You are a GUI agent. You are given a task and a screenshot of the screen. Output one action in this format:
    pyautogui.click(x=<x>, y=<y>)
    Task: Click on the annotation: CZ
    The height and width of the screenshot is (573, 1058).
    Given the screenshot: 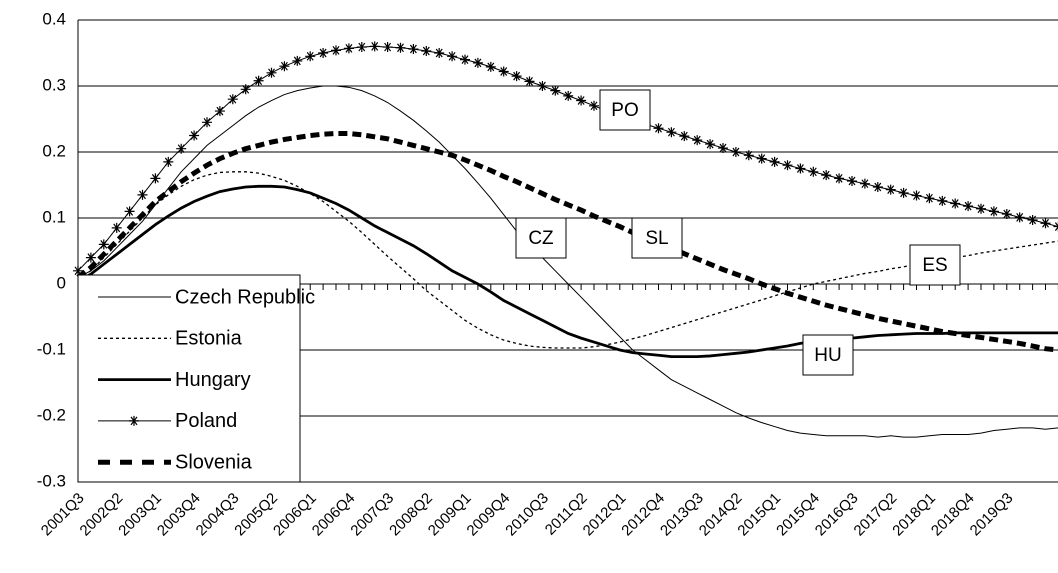 What is the action you would take?
    pyautogui.click(x=541, y=238)
    